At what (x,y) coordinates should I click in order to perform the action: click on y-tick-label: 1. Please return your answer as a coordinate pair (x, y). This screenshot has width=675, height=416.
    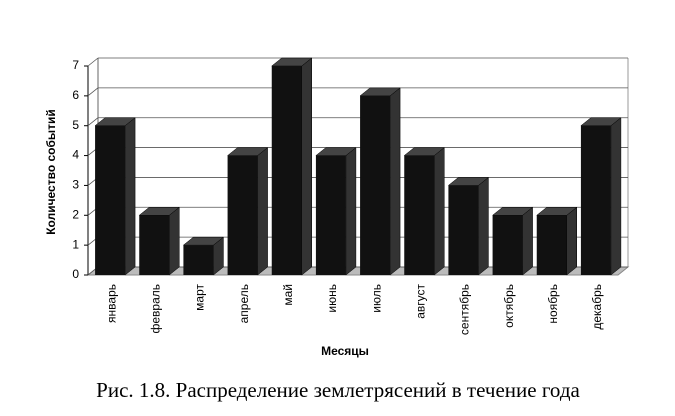
    Looking at the image, I should click on (75, 244).